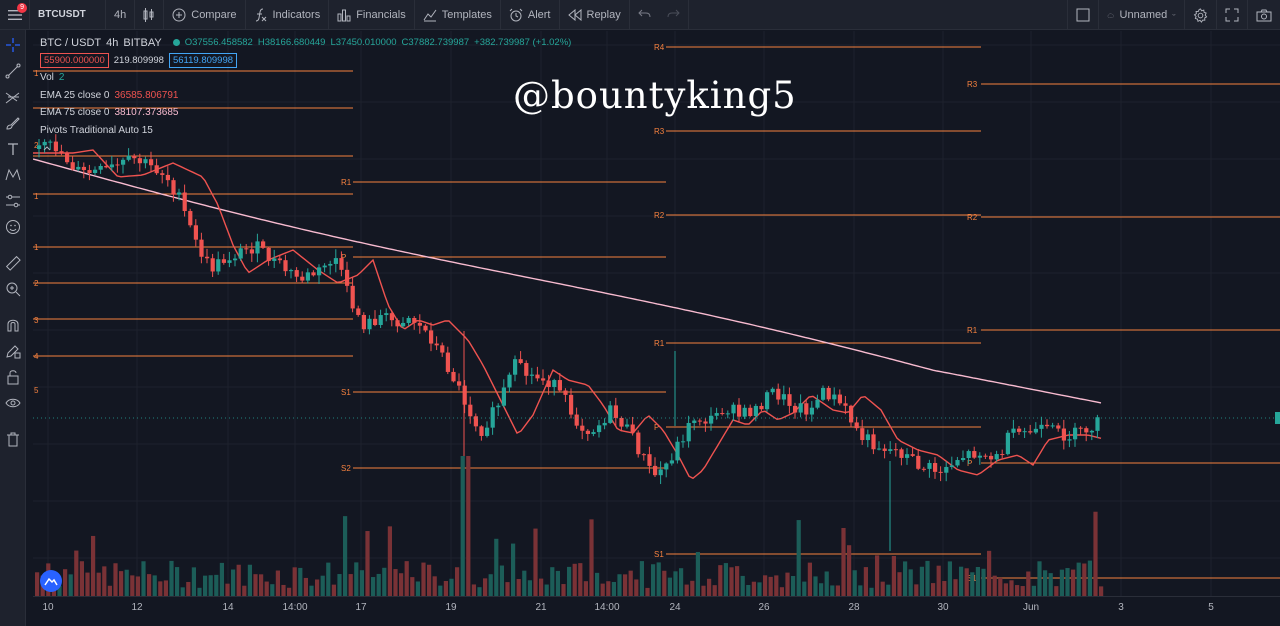 This screenshot has width=1280, height=626. I want to click on pivot-label: P, so click(656, 427).